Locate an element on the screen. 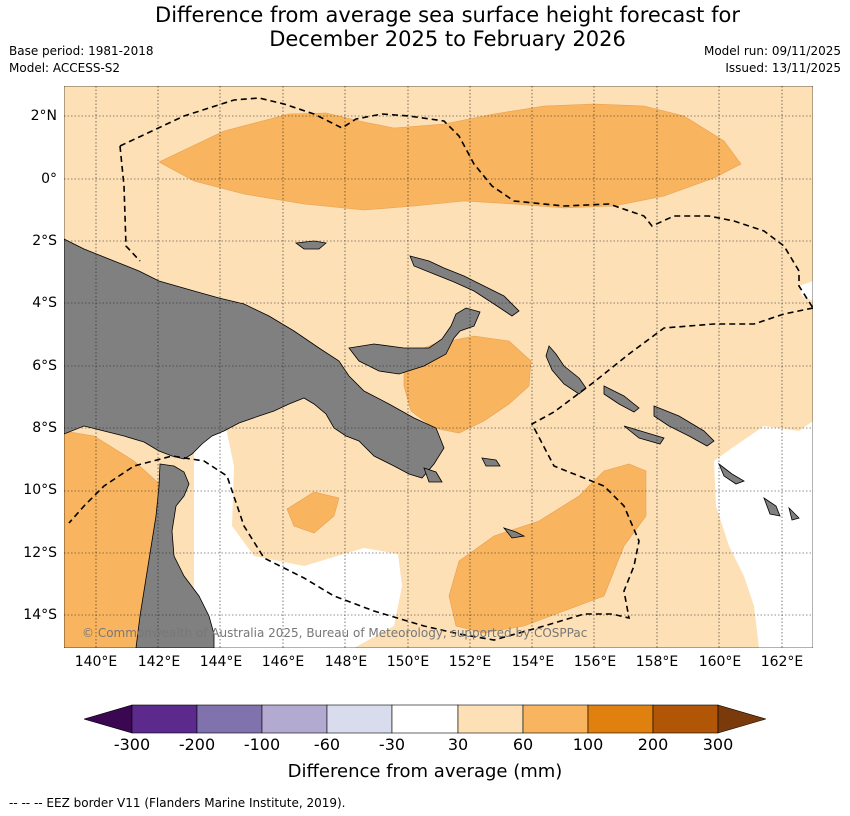 This screenshot has width=850, height=816. colorbar-tick-label: 30 is located at coordinates (458, 744).